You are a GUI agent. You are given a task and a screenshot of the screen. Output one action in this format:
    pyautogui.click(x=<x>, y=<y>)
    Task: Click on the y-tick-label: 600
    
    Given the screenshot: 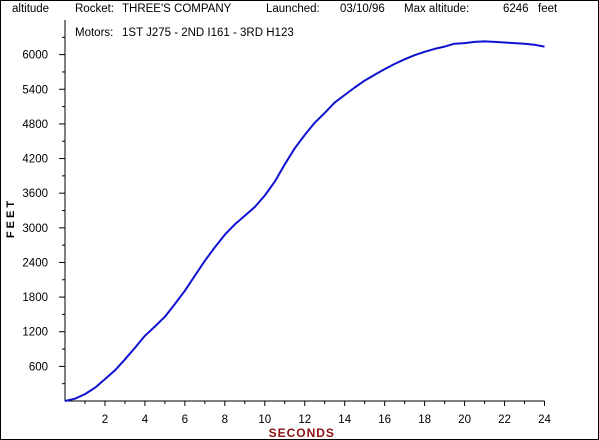 What is the action you would take?
    pyautogui.click(x=38, y=367)
    